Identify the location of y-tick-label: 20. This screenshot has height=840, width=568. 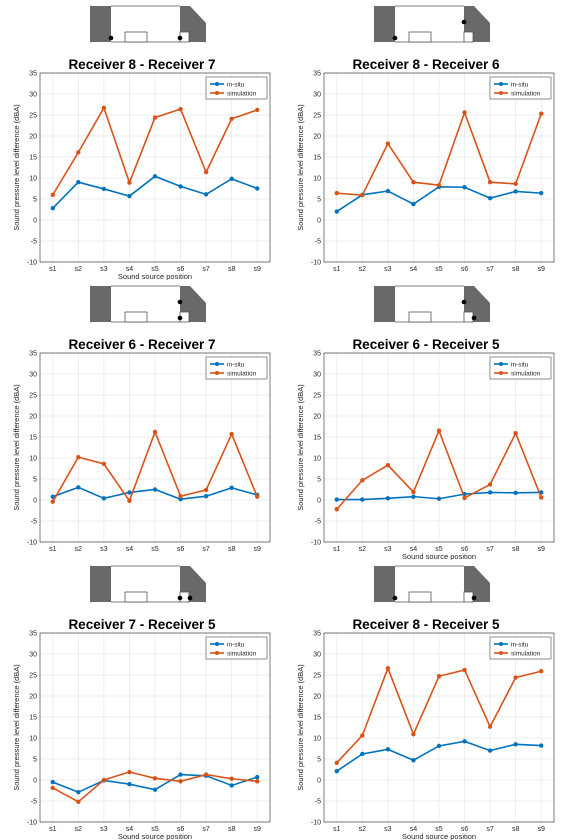
(317, 697).